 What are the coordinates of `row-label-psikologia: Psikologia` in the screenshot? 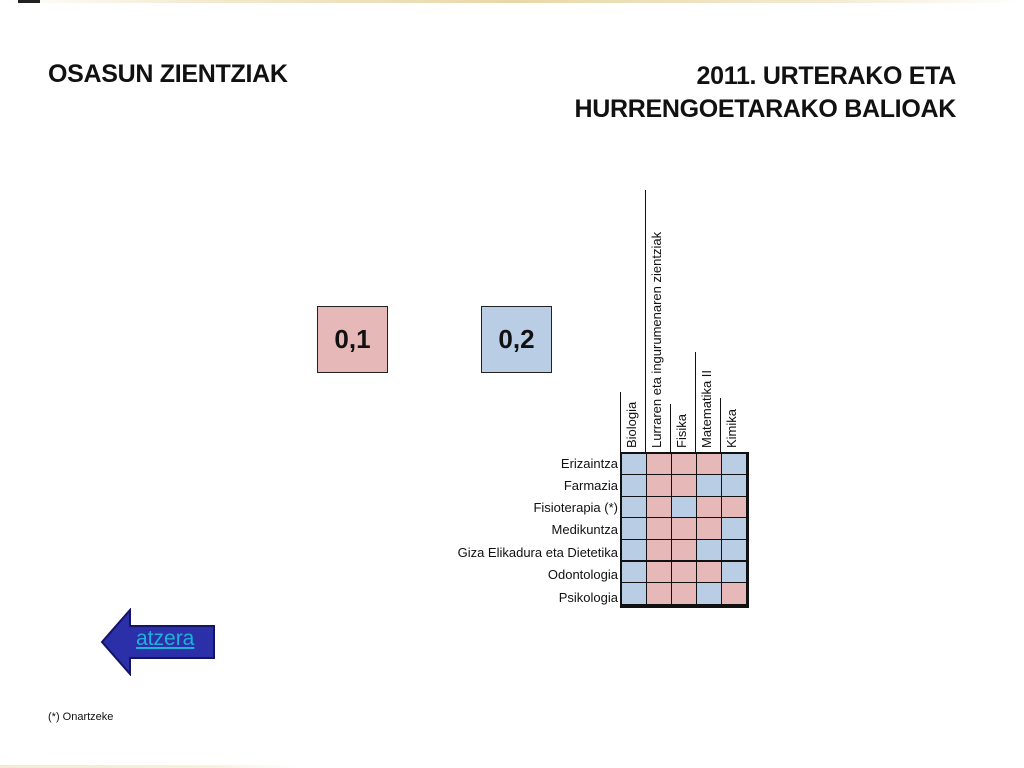 It's located at (588, 597).